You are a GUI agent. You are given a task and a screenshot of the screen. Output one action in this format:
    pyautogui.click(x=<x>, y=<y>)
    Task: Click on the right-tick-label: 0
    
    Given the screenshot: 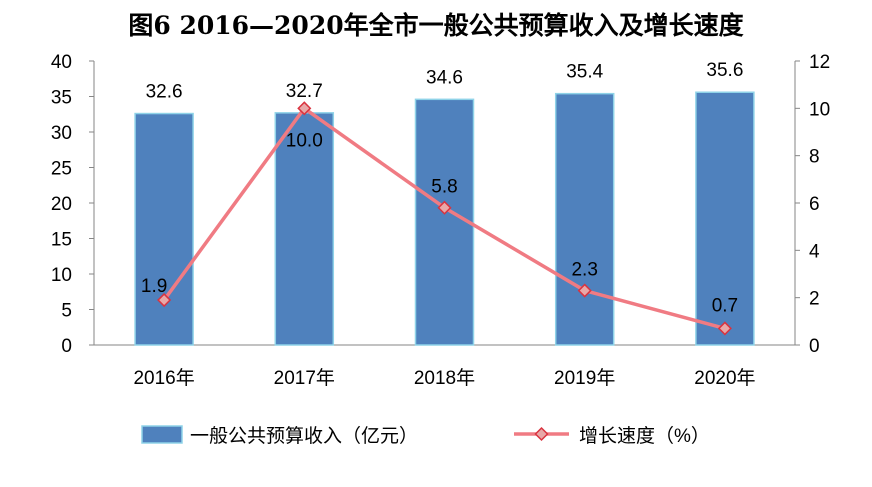 What is the action you would take?
    pyautogui.click(x=814, y=346)
    